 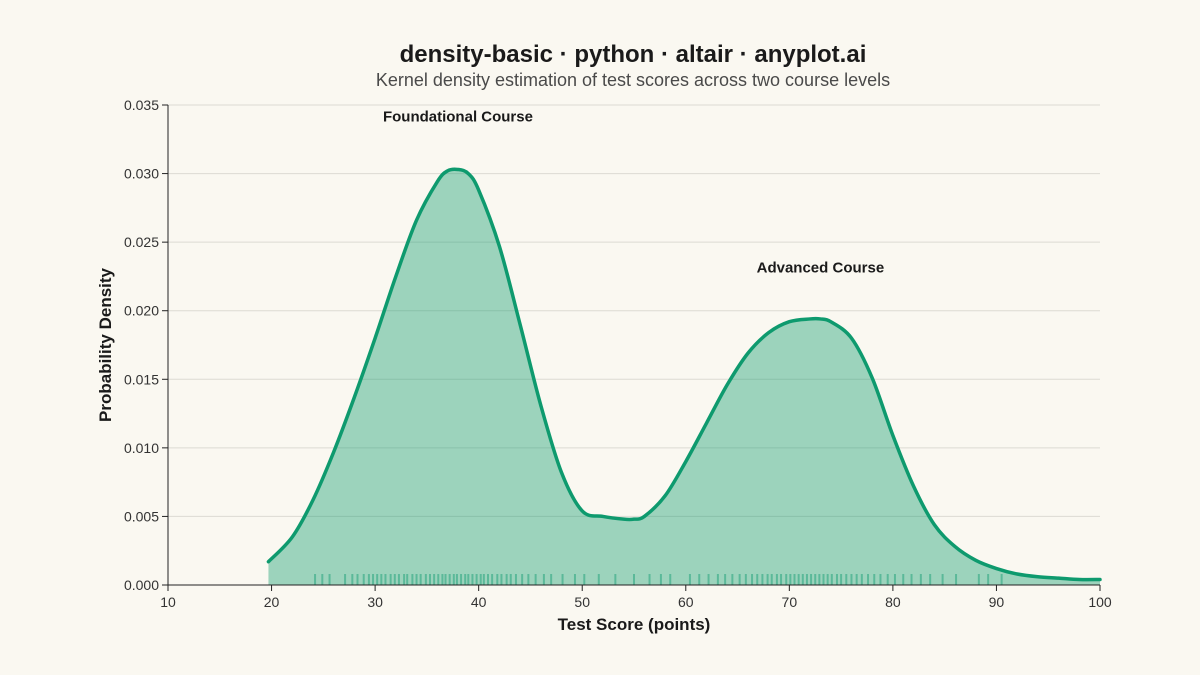 I want to click on x-tick-label: 50, so click(x=582, y=602).